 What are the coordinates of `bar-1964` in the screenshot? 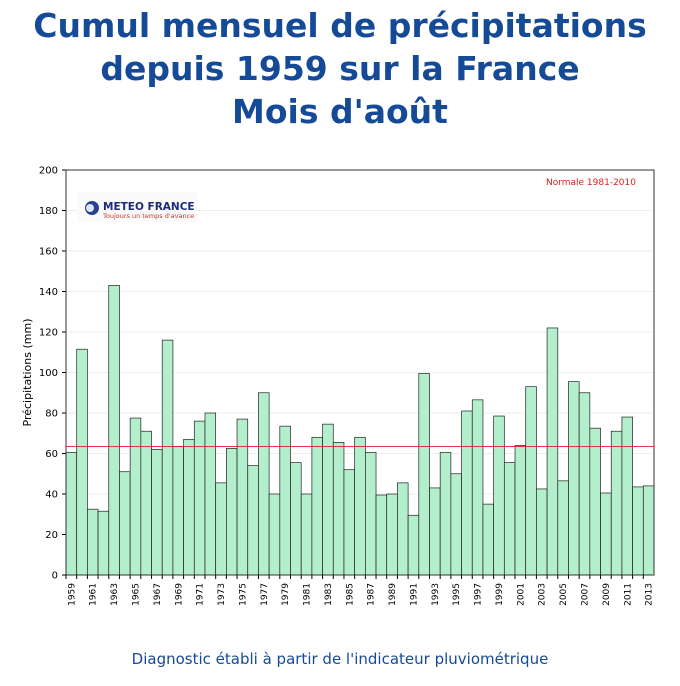 It's located at (125, 523).